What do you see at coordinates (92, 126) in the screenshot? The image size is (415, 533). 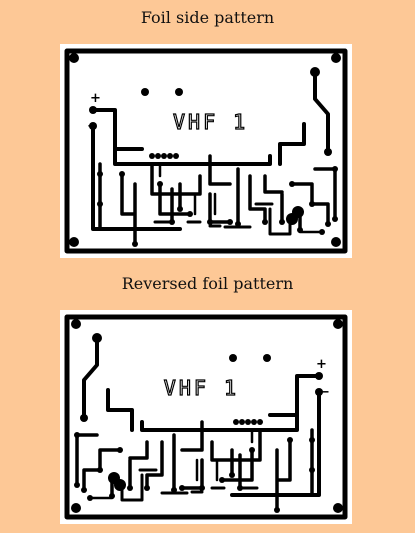 I see `negative-terminal-label: −` at bounding box center [92, 126].